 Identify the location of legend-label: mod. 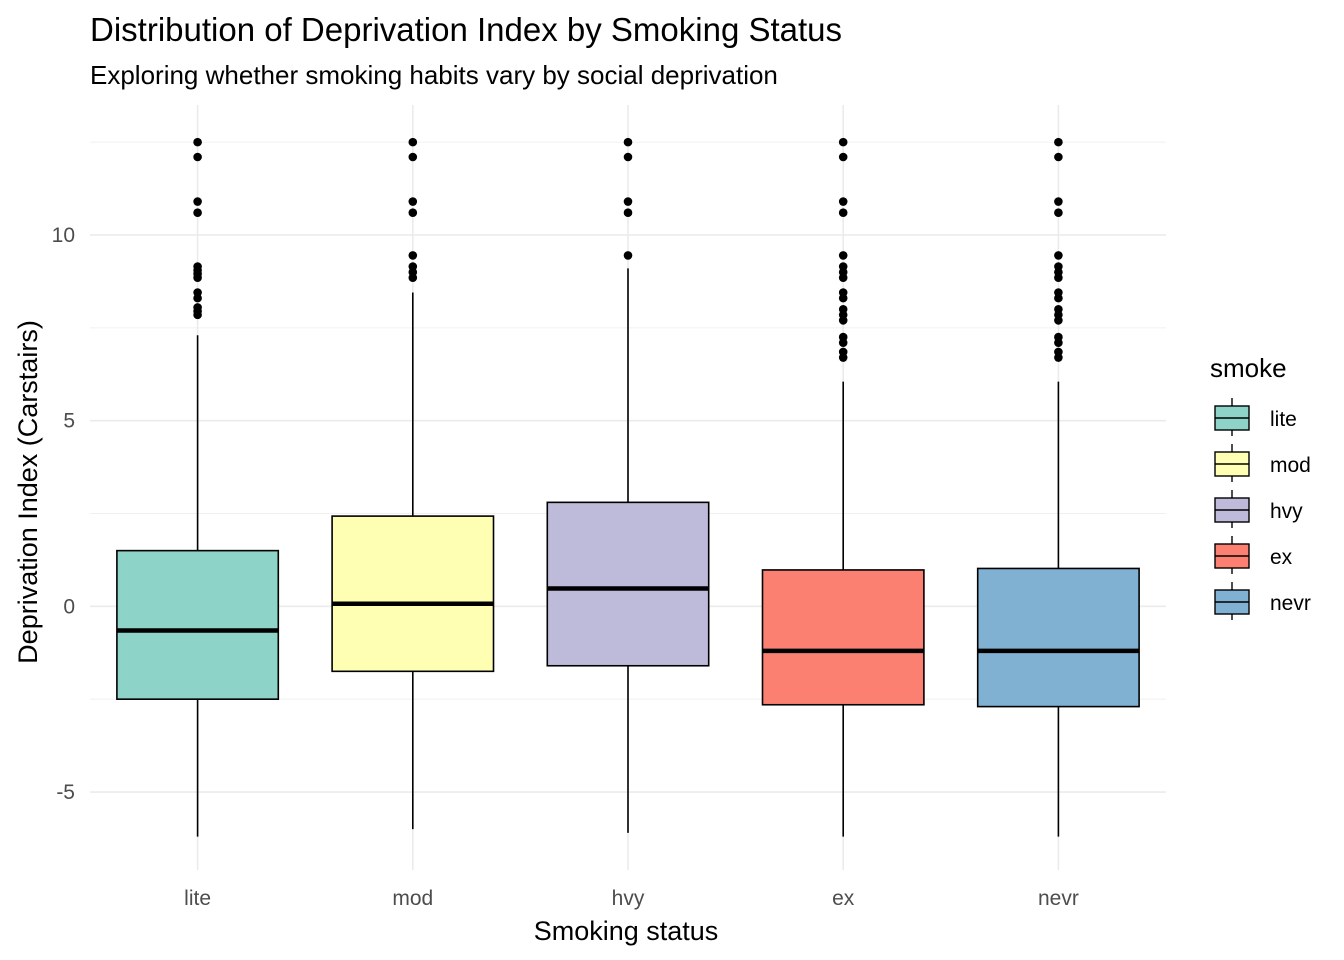
(1290, 465).